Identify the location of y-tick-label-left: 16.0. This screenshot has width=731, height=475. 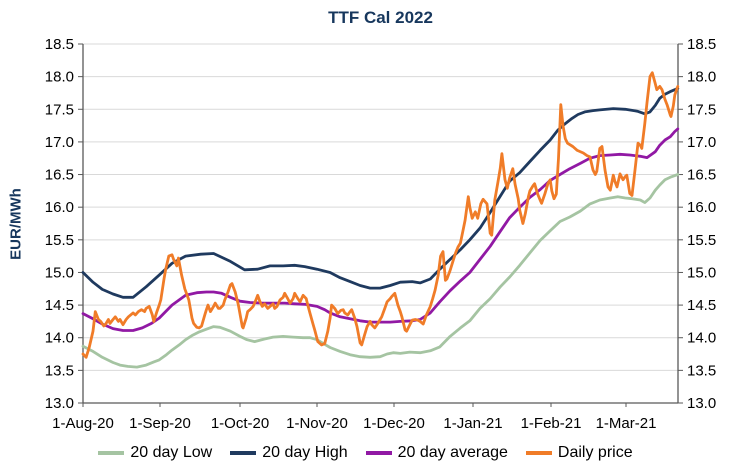
(59, 207).